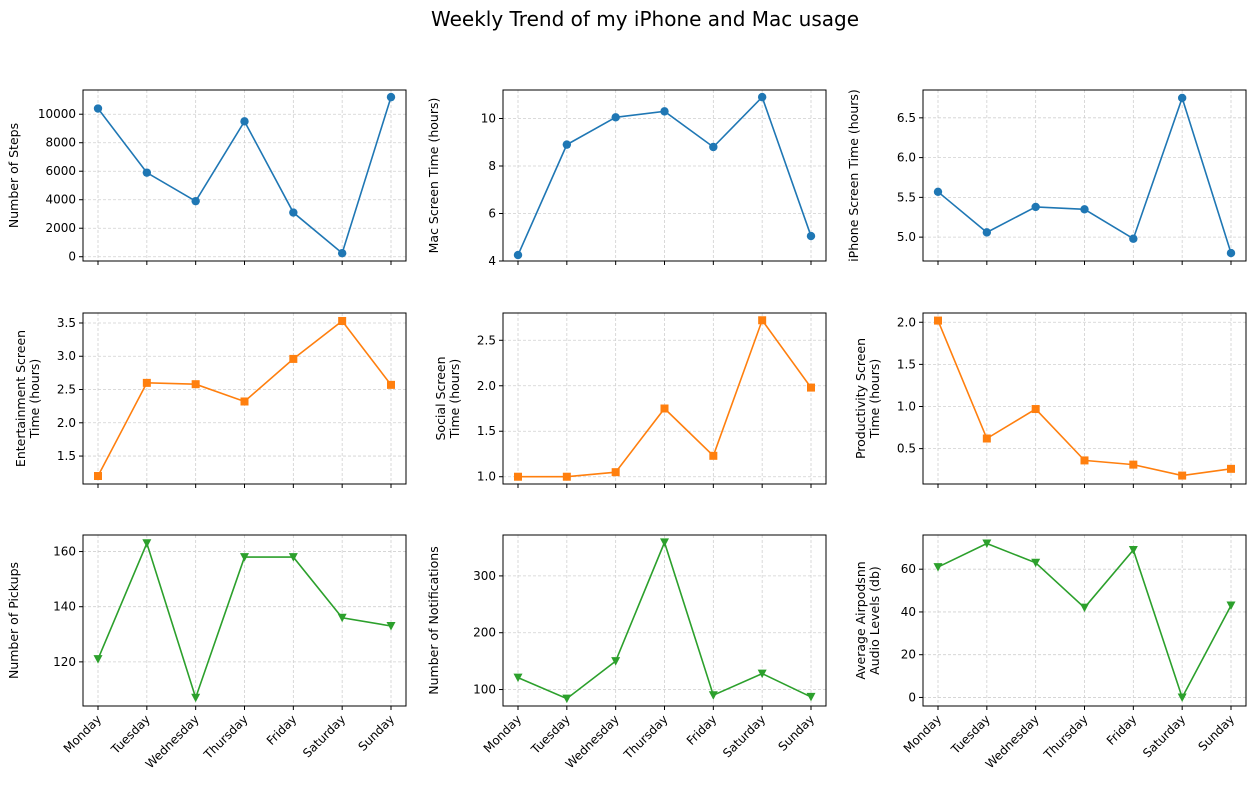 The height and width of the screenshot is (792, 1255). Describe the element at coordinates (64, 607) in the screenshot. I see `y-tick-label: 140` at that location.